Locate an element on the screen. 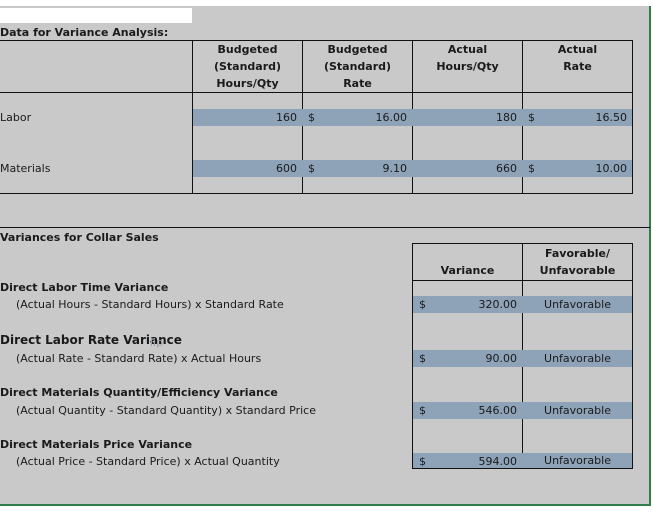 The height and width of the screenshot is (517, 653). section-title-variances: Variances for Collar Sales is located at coordinates (79, 237).